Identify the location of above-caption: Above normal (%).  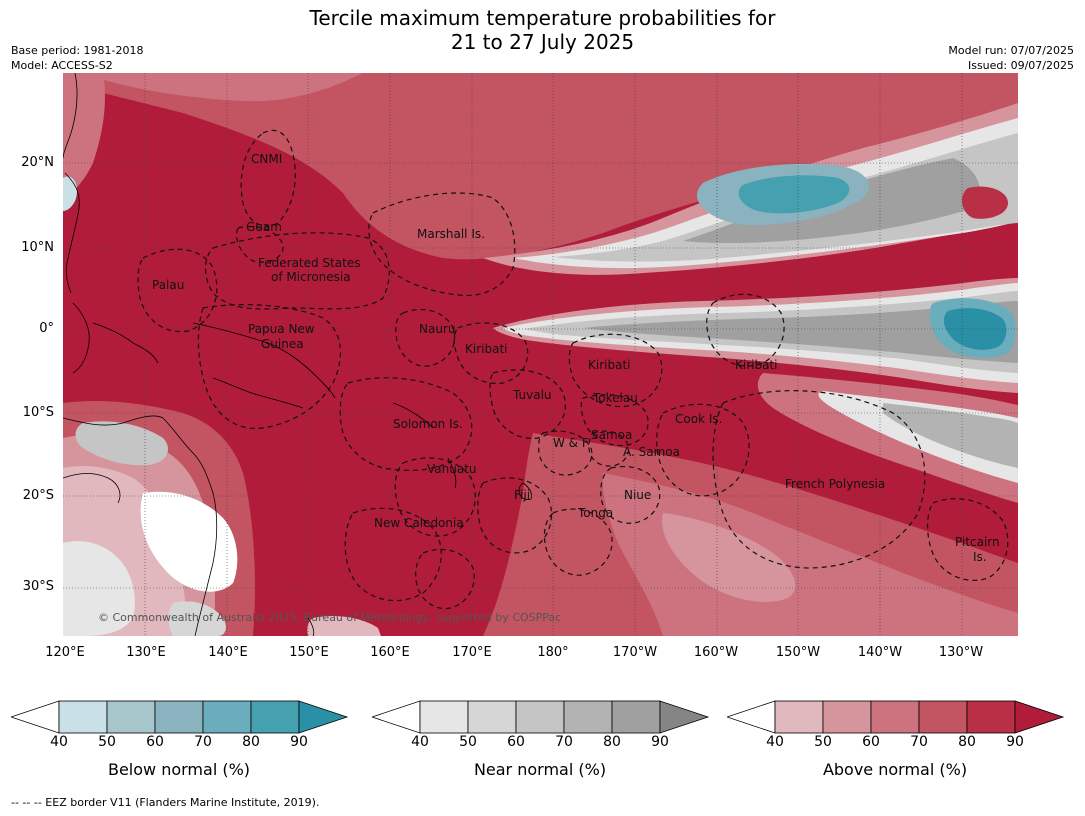
(895, 769).